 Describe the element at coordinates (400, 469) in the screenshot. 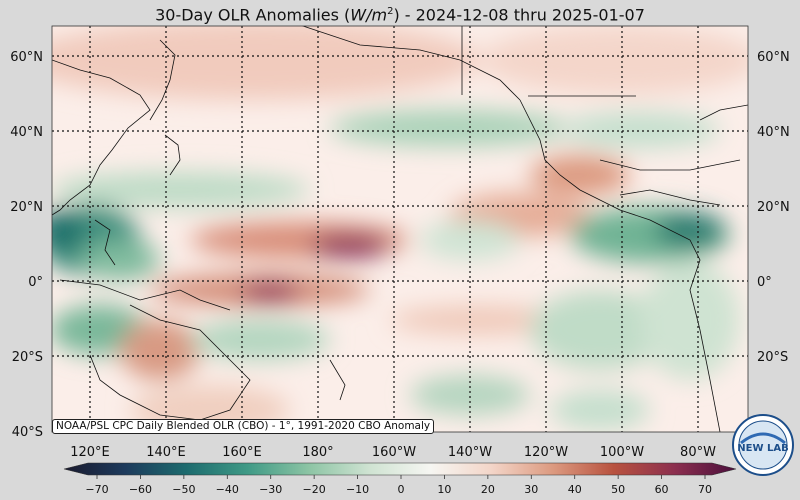

I see `colorbar-bar` at that location.